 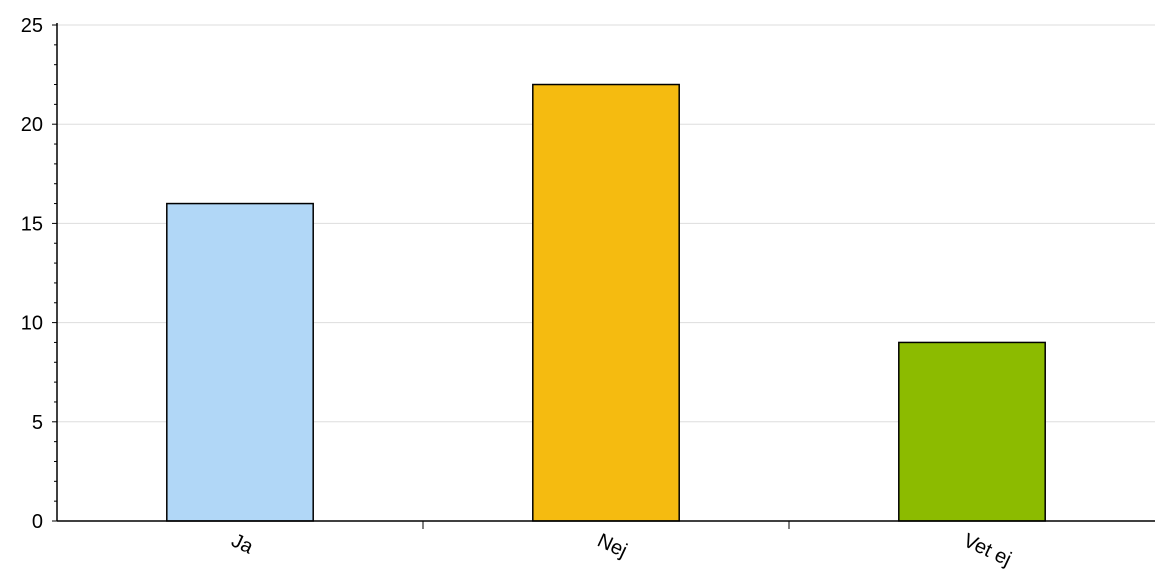 I want to click on y-tick-label: 5, so click(x=37, y=423).